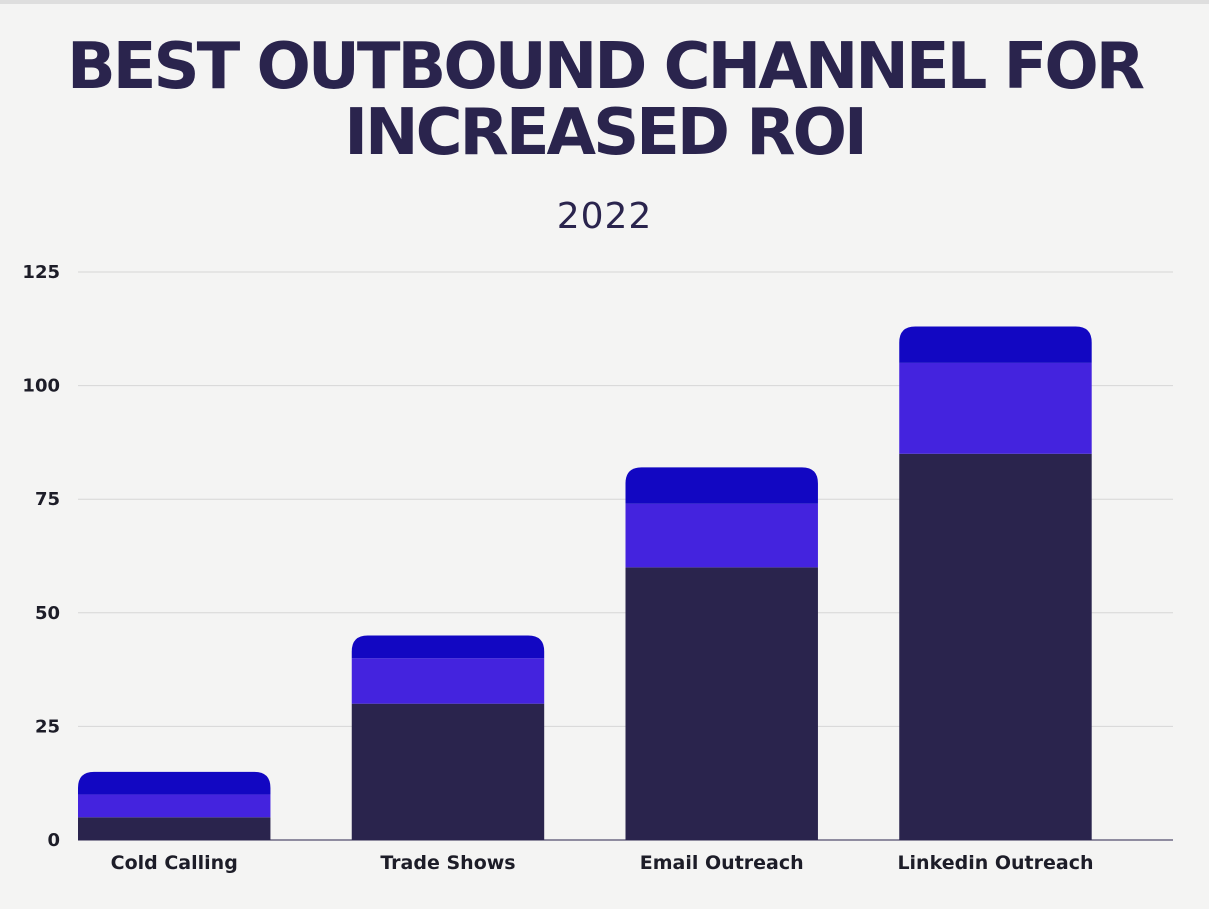 This screenshot has width=1209, height=909. Describe the element at coordinates (41, 386) in the screenshot. I see `y-tick-label: 100` at that location.